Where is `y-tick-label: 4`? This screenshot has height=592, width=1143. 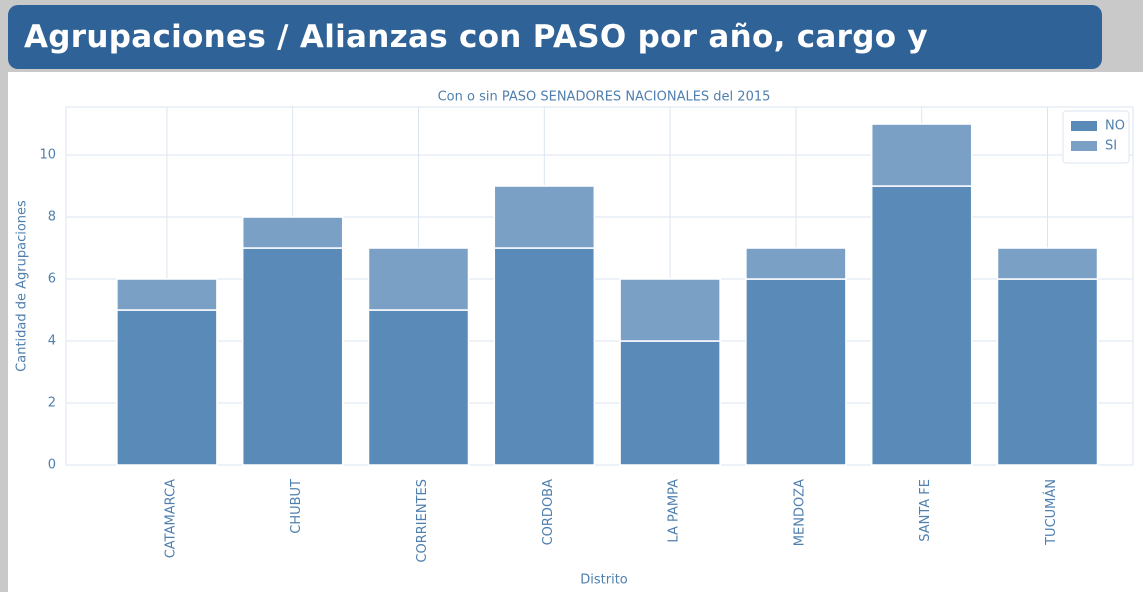
y-tick-label: 4 is located at coordinates (52, 341).